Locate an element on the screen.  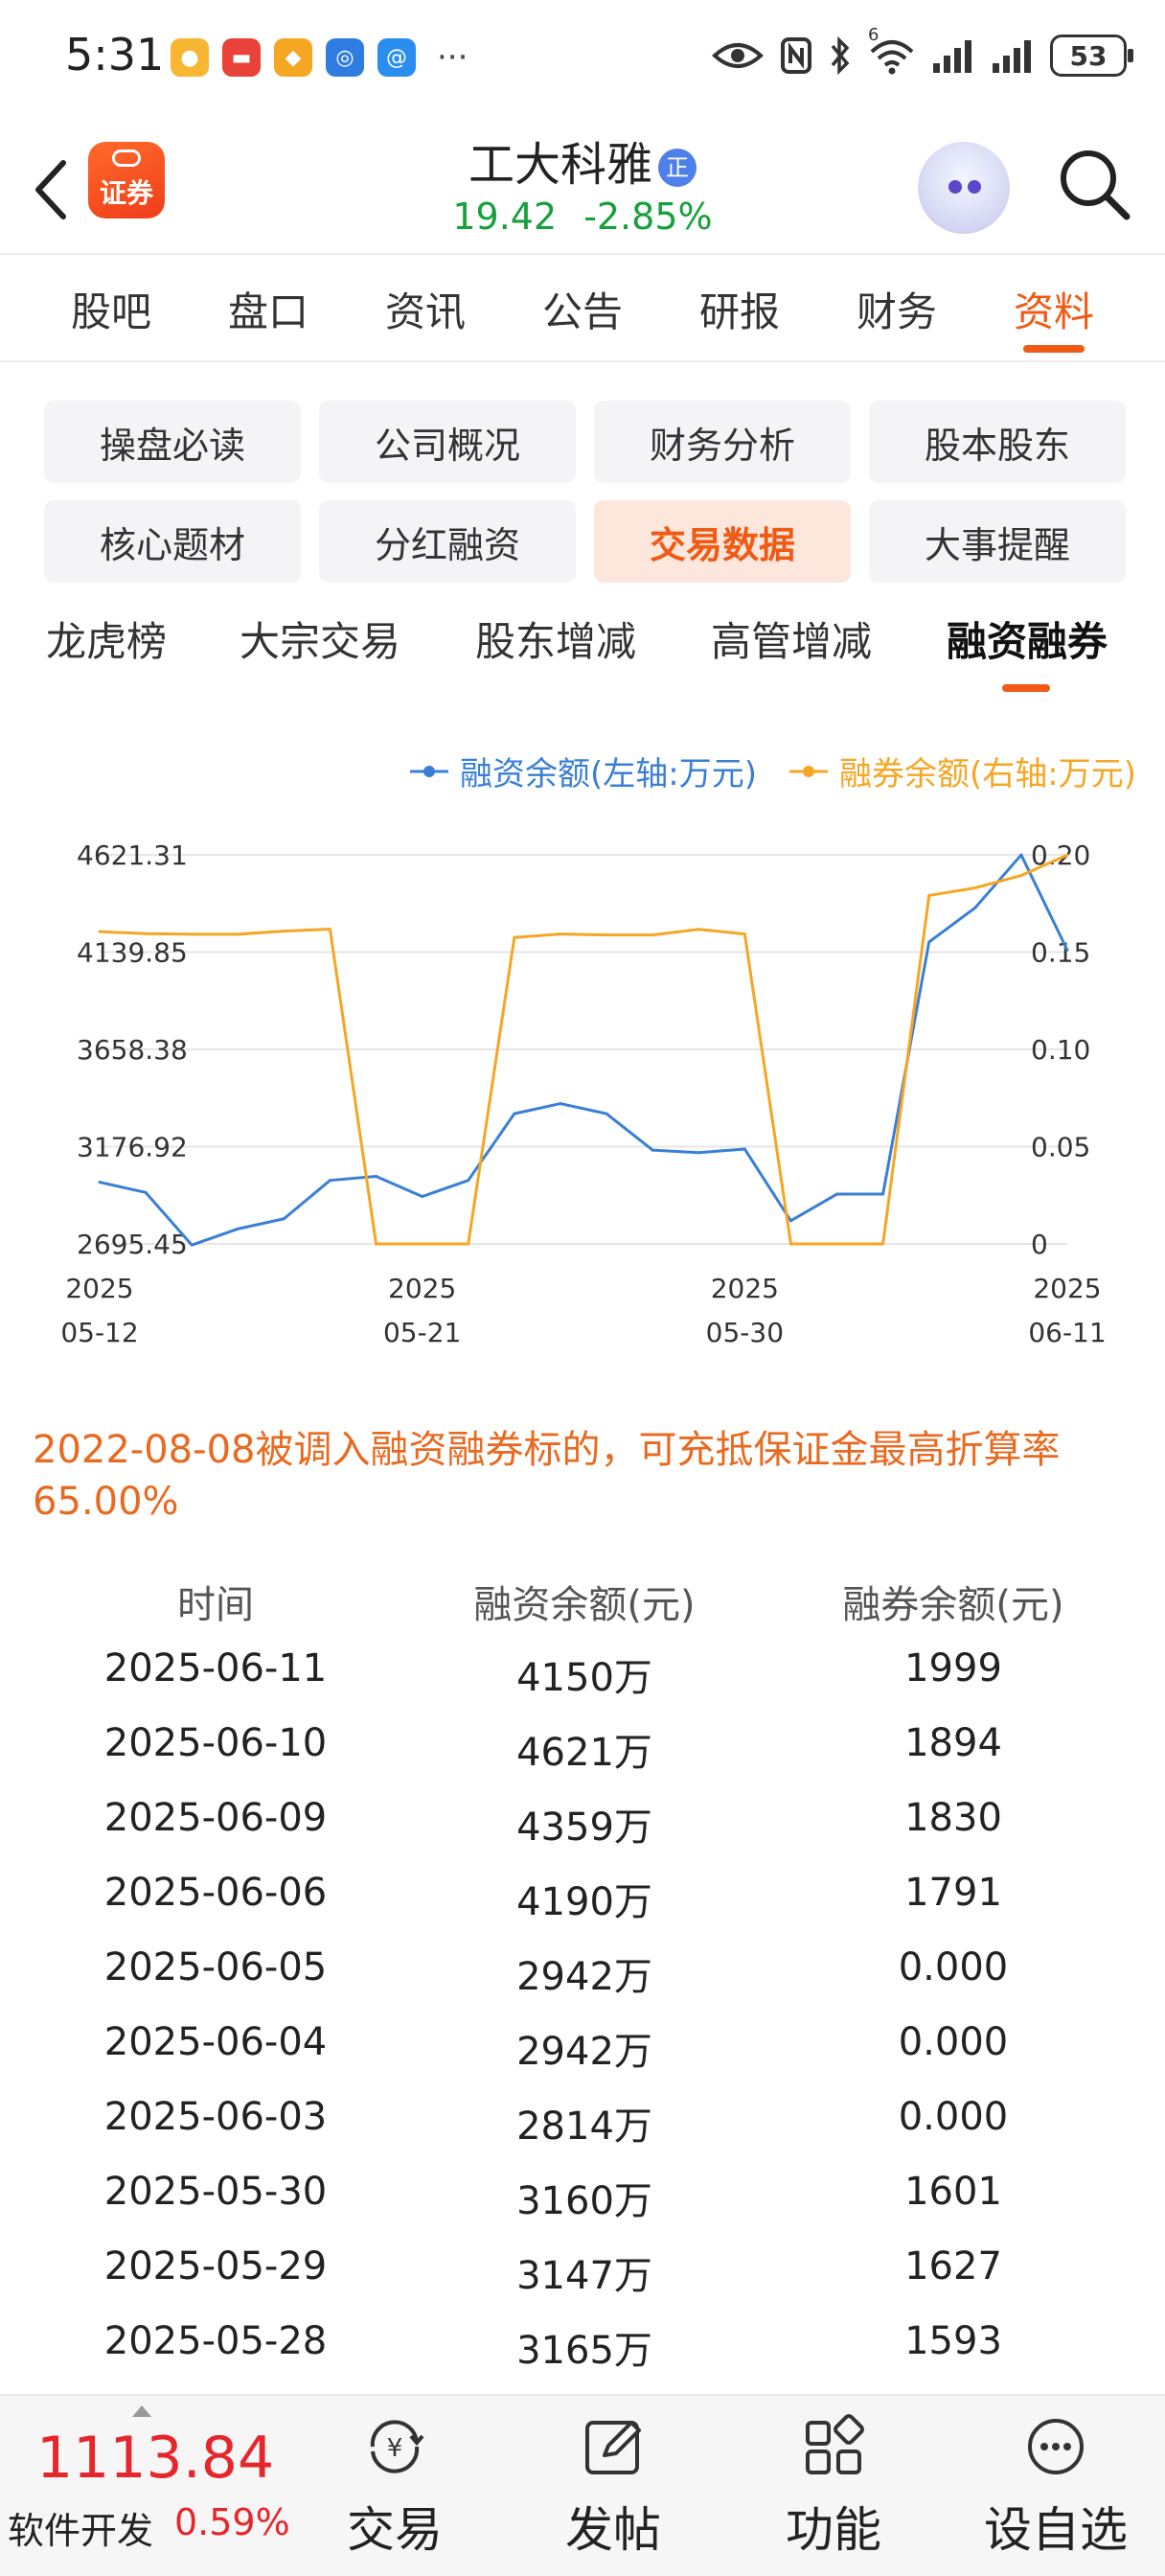
nav-trade-button: ¥ 交易 is located at coordinates (395, 2487).